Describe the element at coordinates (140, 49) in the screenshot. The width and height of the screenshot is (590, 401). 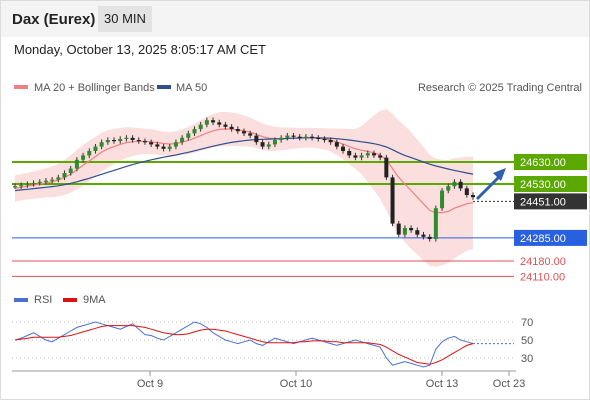
I see `chart-datetime: Monday, October 13, 2025 8:05:17 AM CET` at that location.